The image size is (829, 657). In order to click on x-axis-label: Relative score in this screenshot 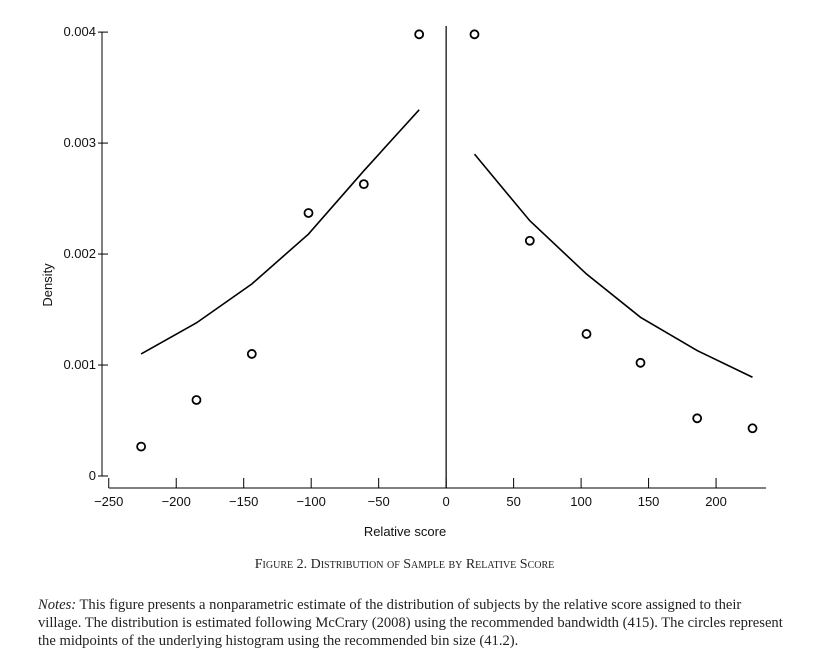, I will do `click(405, 531)`.